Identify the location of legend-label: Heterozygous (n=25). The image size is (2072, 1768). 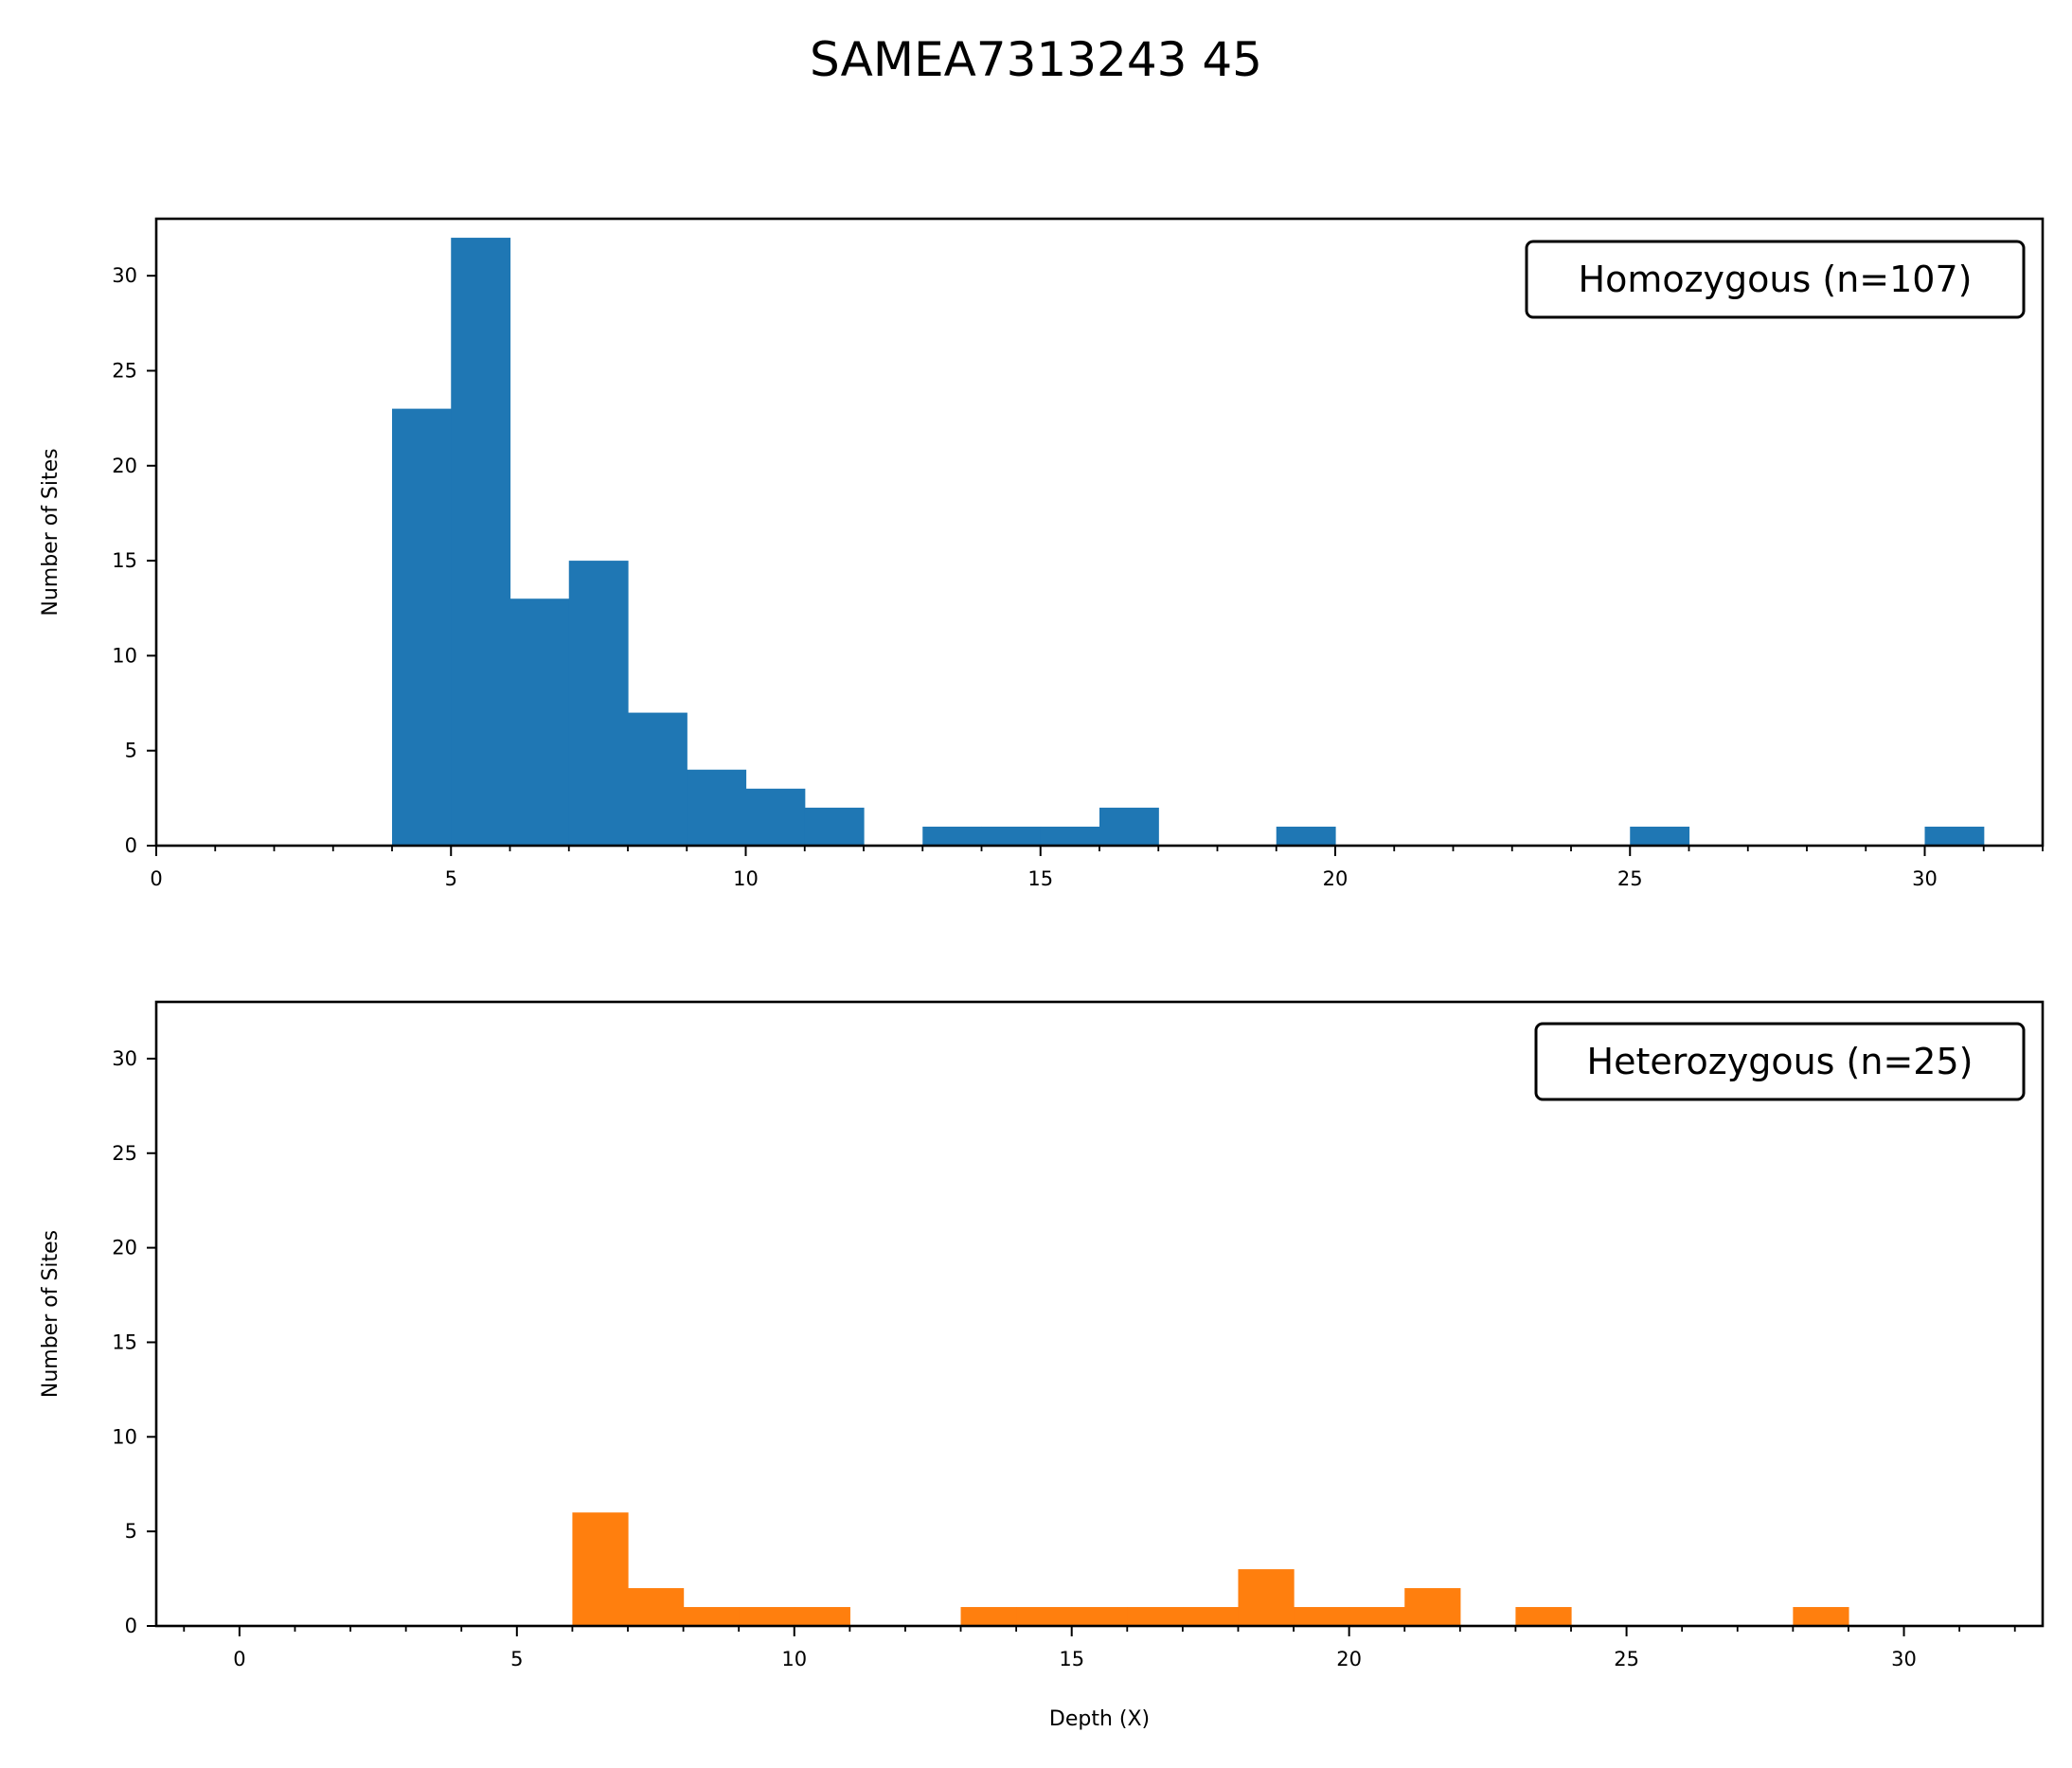
(1781, 1061).